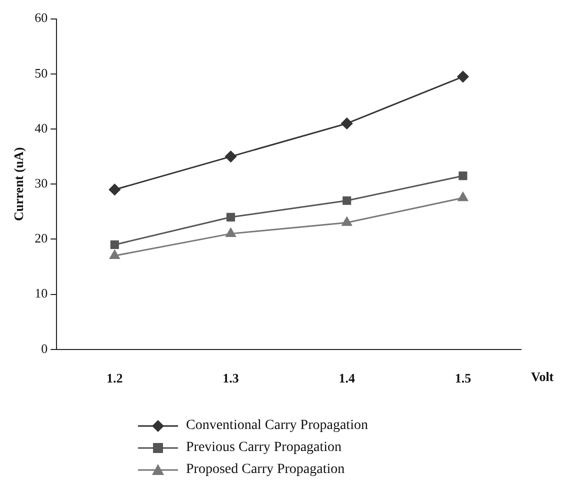 This screenshot has width=579, height=502. What do you see at coordinates (277, 426) in the screenshot?
I see `legend-label: Conventional Carry Propagation` at bounding box center [277, 426].